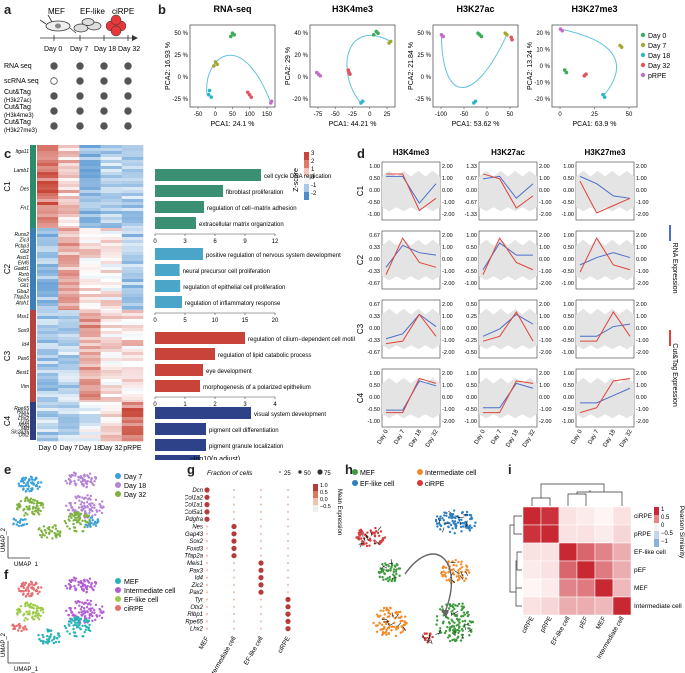 The width and height of the screenshot is (685, 673). Describe the element at coordinates (19, 116) in the screenshot. I see `row-label: (H3k4me3)` at that location.